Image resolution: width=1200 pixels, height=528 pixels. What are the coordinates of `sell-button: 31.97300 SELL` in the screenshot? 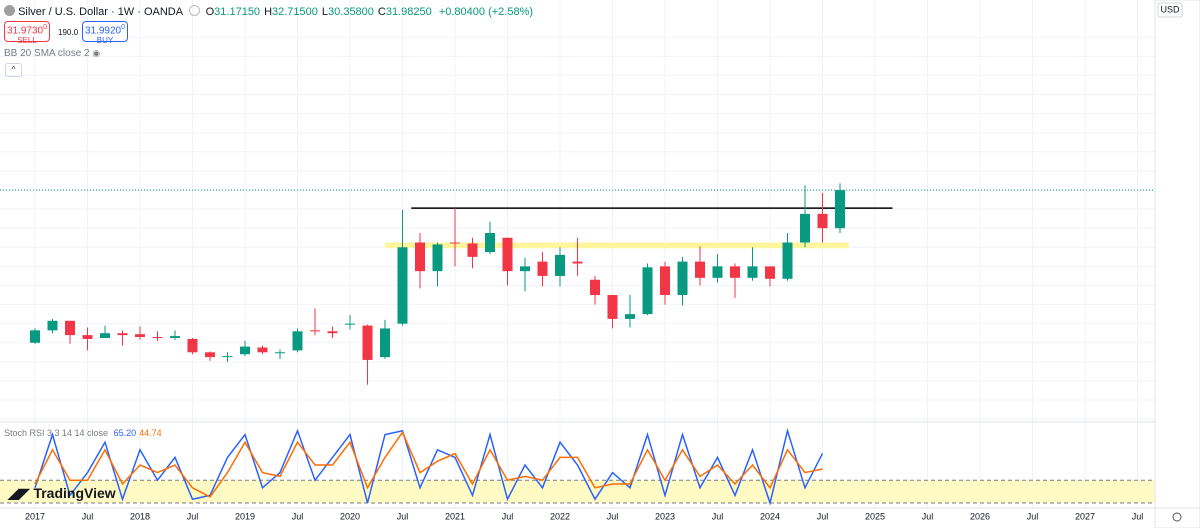 It's located at (27, 33).